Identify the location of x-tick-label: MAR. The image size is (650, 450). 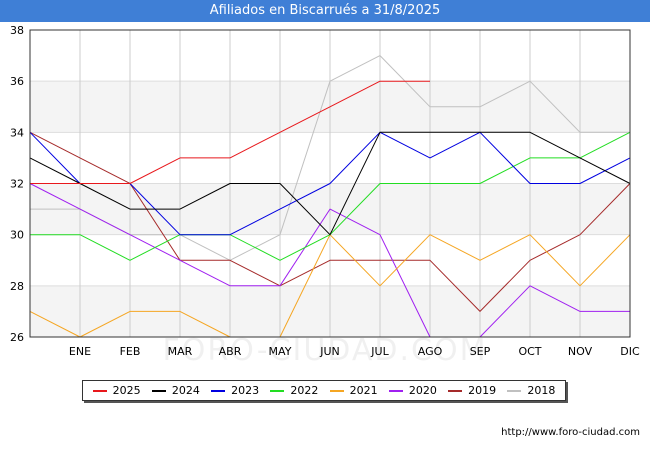
(180, 351).